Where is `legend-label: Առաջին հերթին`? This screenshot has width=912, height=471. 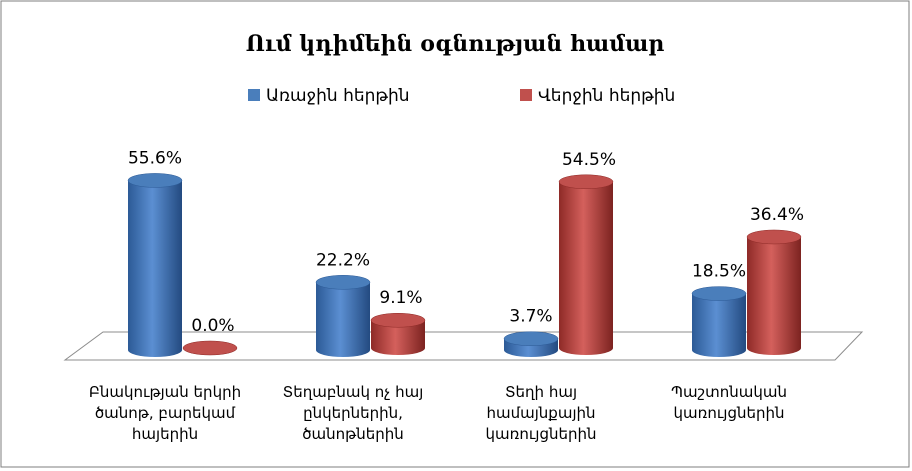 legend-label: Առաջին հերթին is located at coordinates (338, 96).